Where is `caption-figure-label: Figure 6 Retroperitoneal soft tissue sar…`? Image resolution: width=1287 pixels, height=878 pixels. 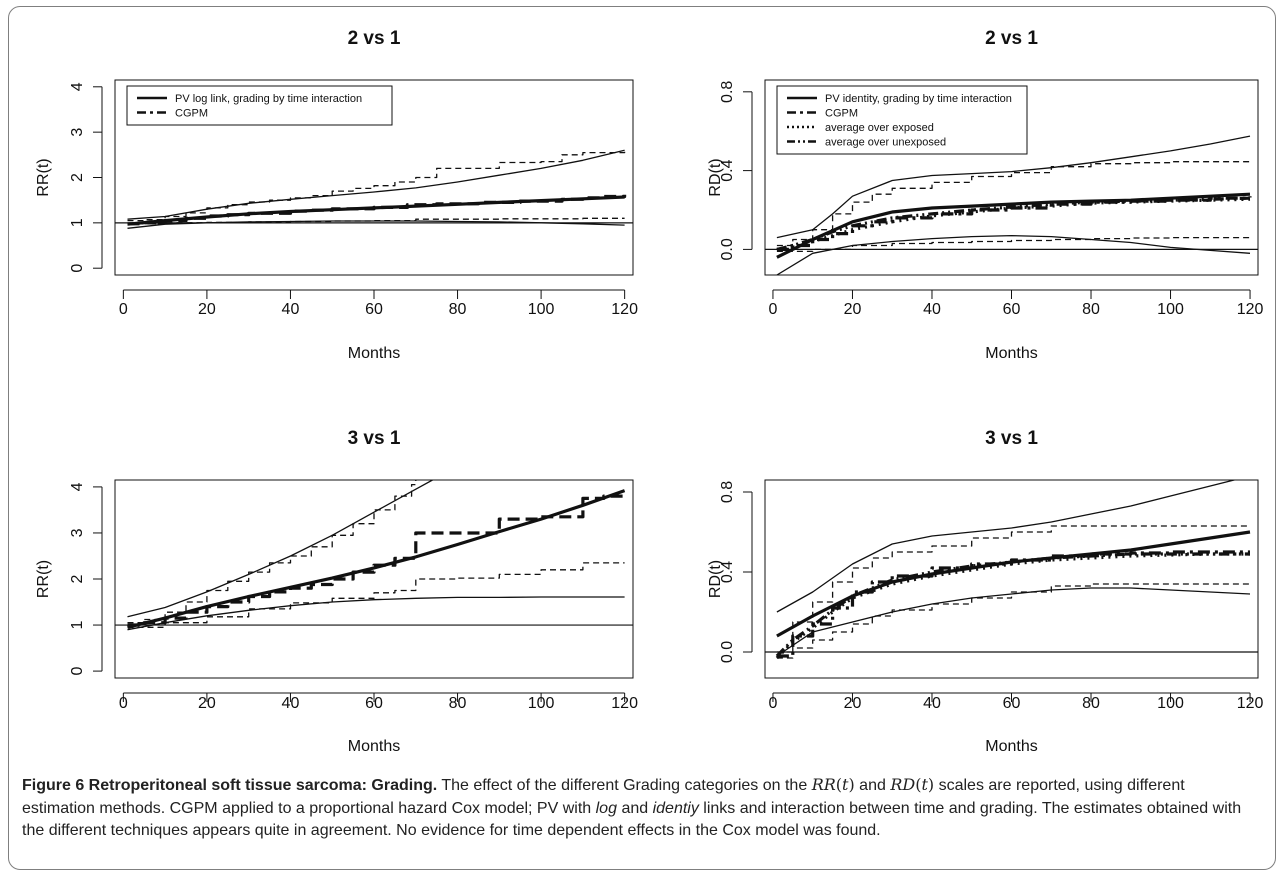
caption-figure-label: Figure 6 Retroperitoneal soft tissue sar… is located at coordinates (230, 785).